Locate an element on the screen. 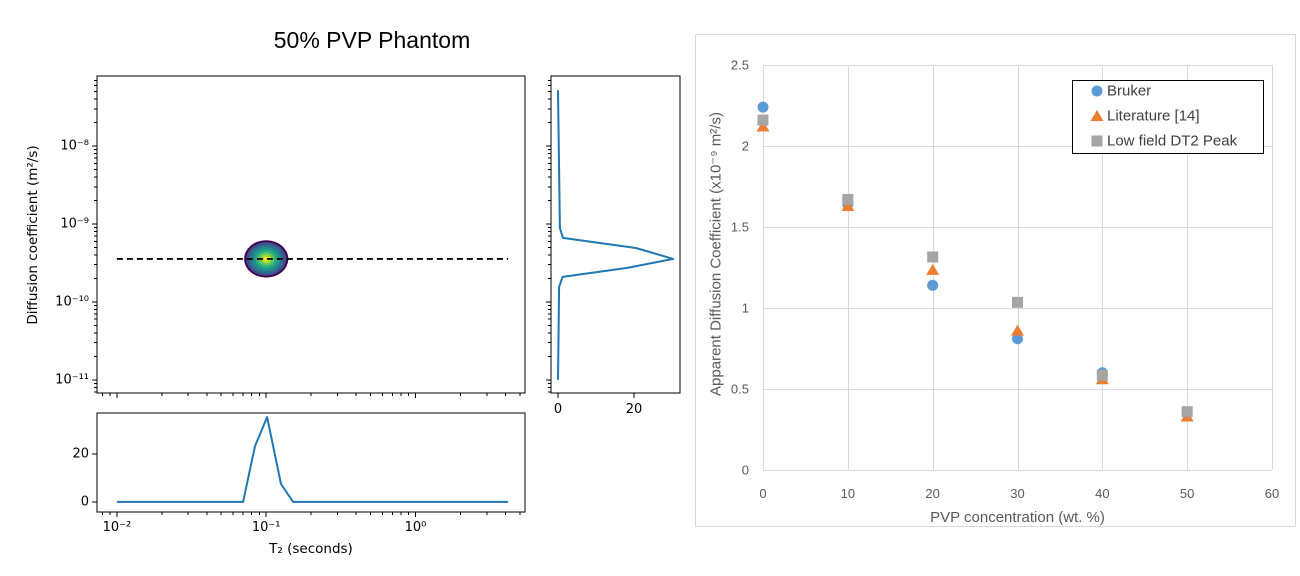 Image resolution: width=1300 pixels, height=576 pixels. concentration-tick-label: 10 is located at coordinates (848, 493).